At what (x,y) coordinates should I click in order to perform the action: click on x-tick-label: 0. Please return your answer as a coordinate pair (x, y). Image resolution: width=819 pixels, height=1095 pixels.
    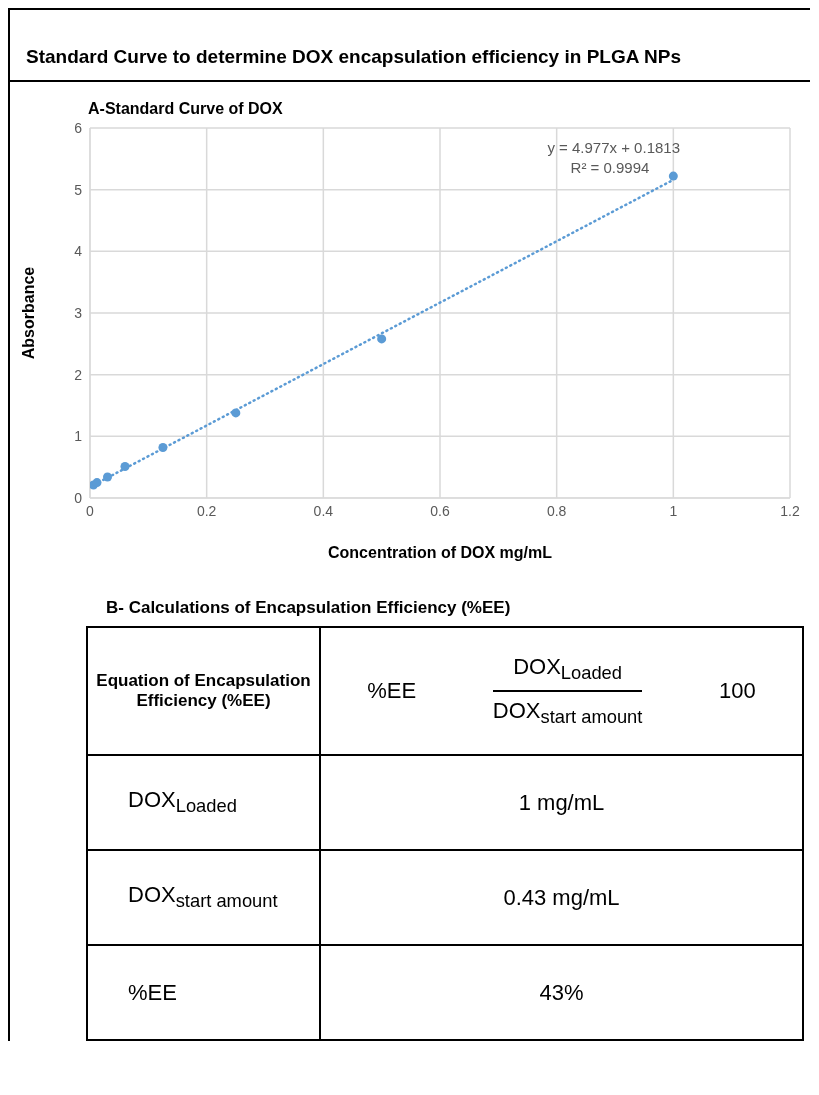
    Looking at the image, I should click on (90, 510).